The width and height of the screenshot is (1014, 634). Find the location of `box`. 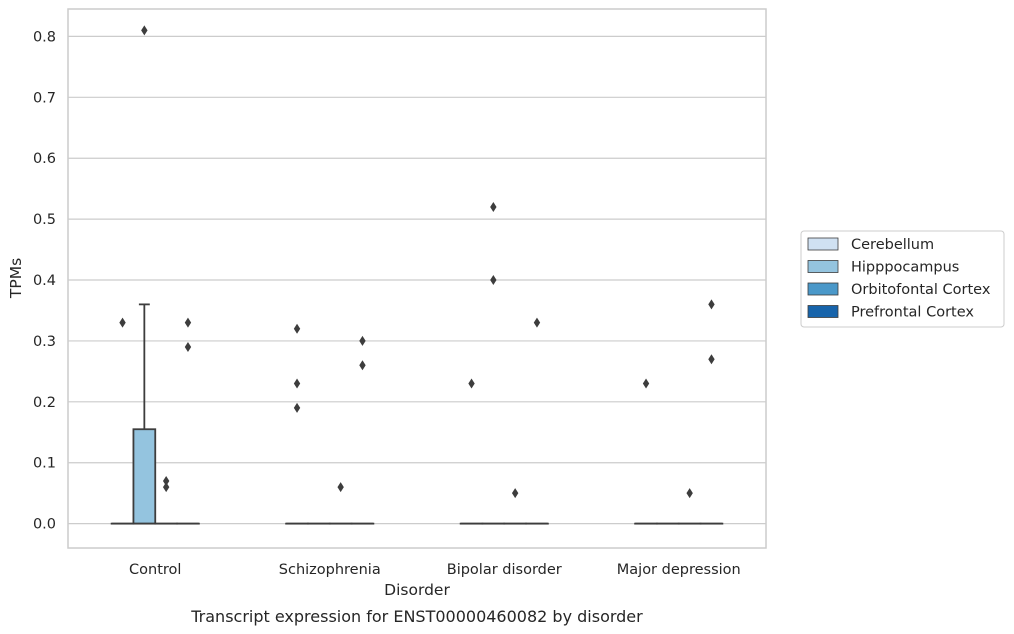

box is located at coordinates (144, 476).